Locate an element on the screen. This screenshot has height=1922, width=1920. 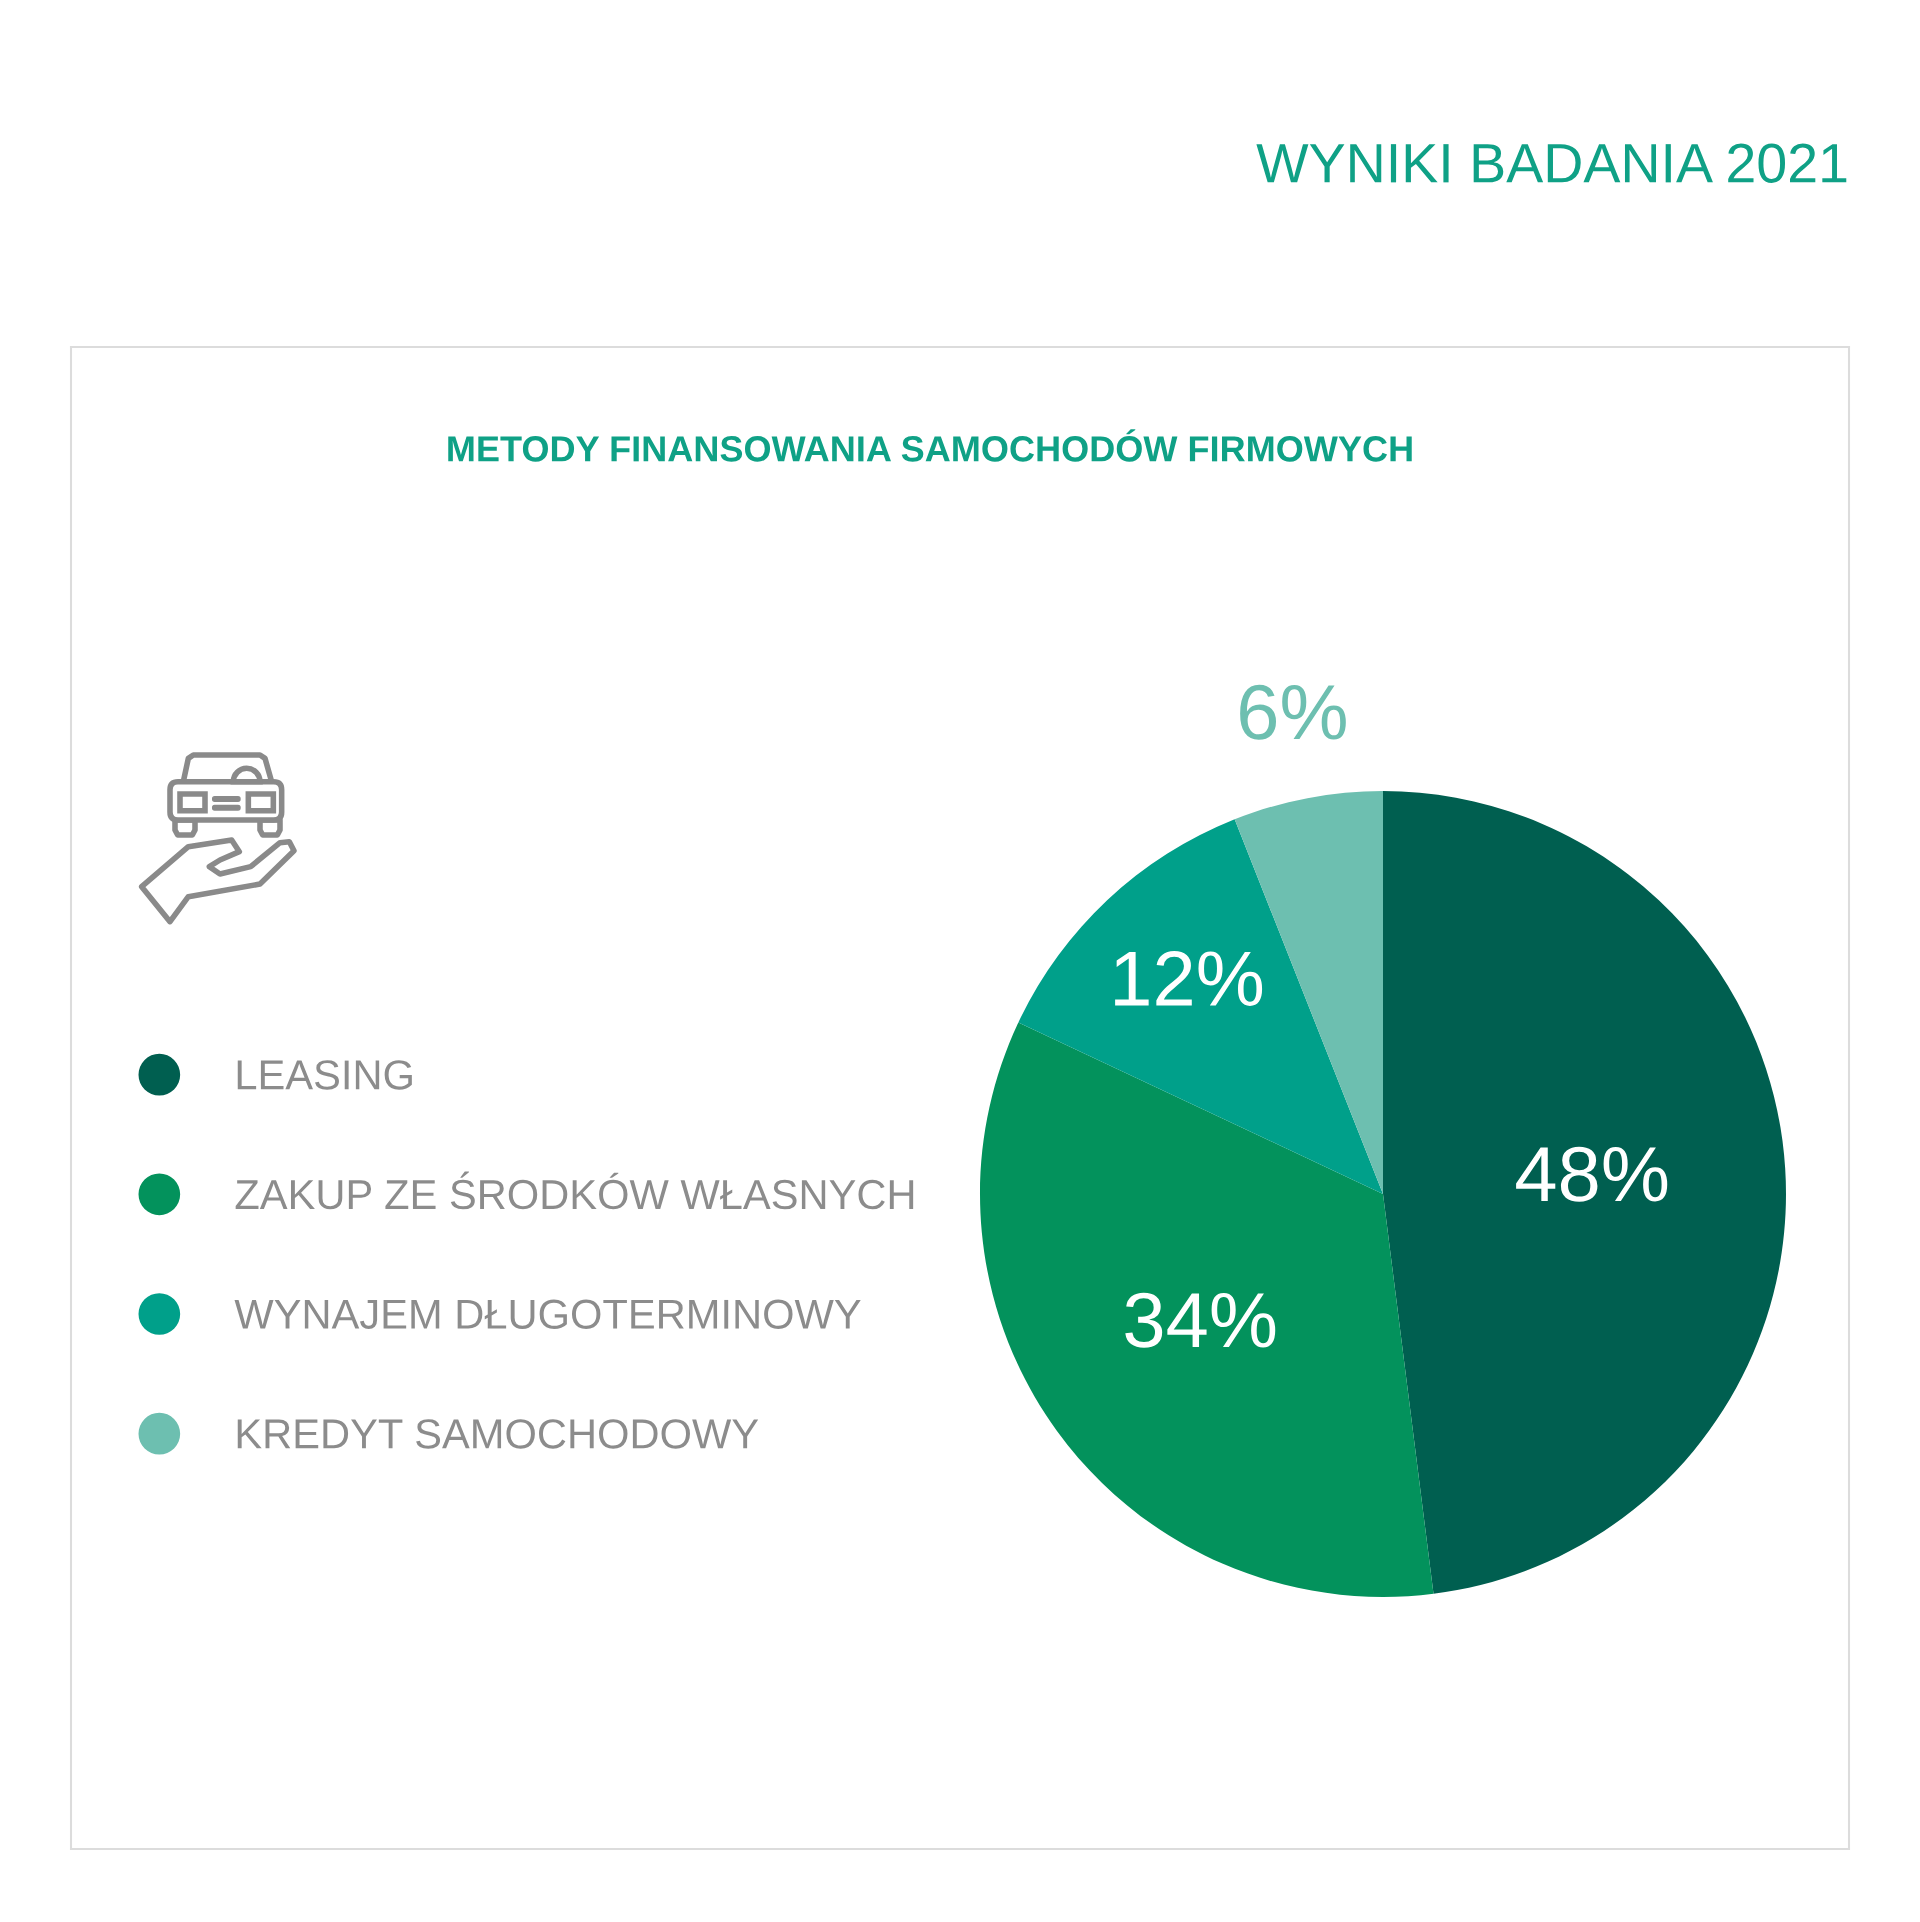
legend-label: LEASING is located at coordinates (324, 1075).